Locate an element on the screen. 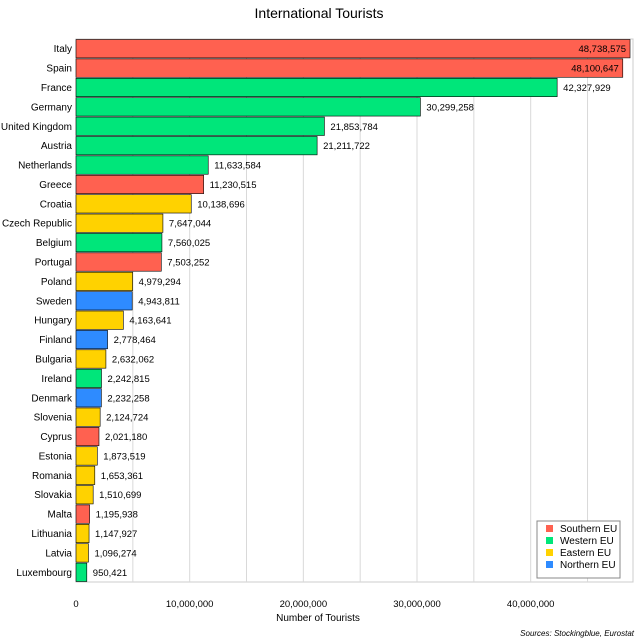 The image size is (640, 640). category-label: Sweden is located at coordinates (54, 301).